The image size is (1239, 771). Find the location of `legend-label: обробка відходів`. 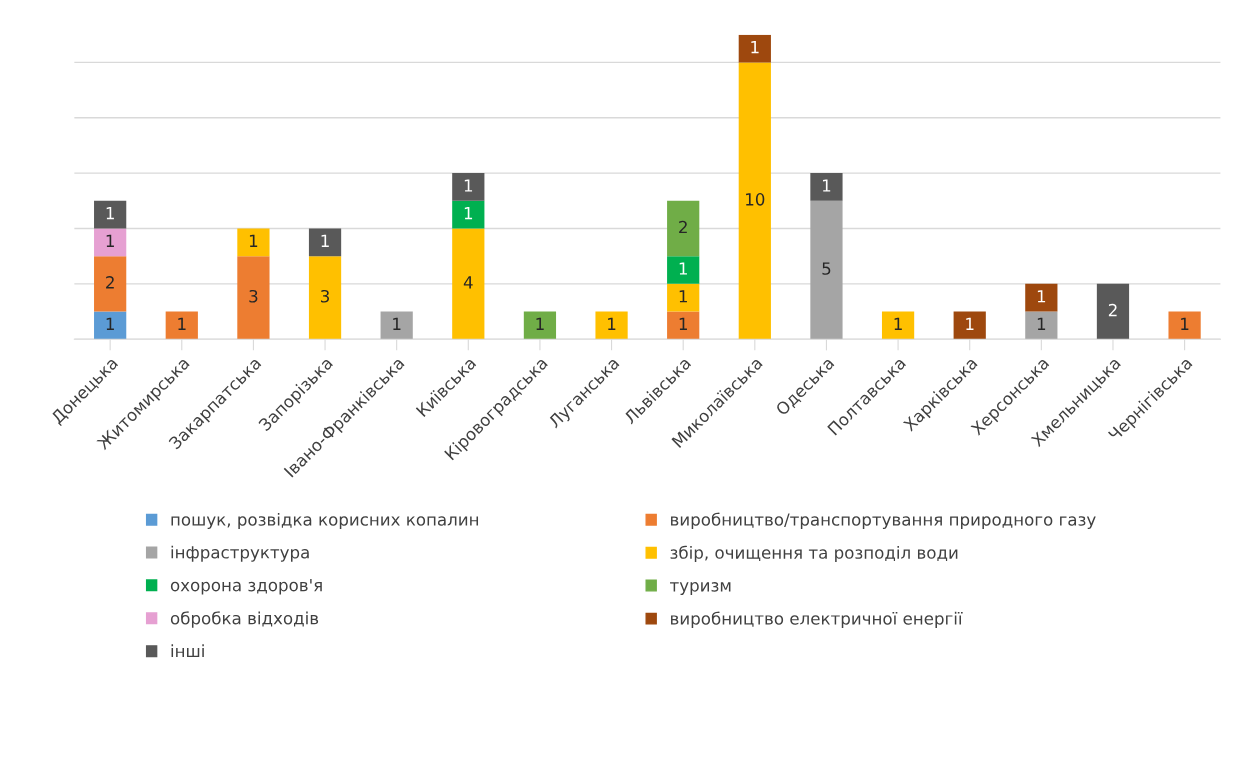

legend-label: обробка відходів is located at coordinates (244, 619).